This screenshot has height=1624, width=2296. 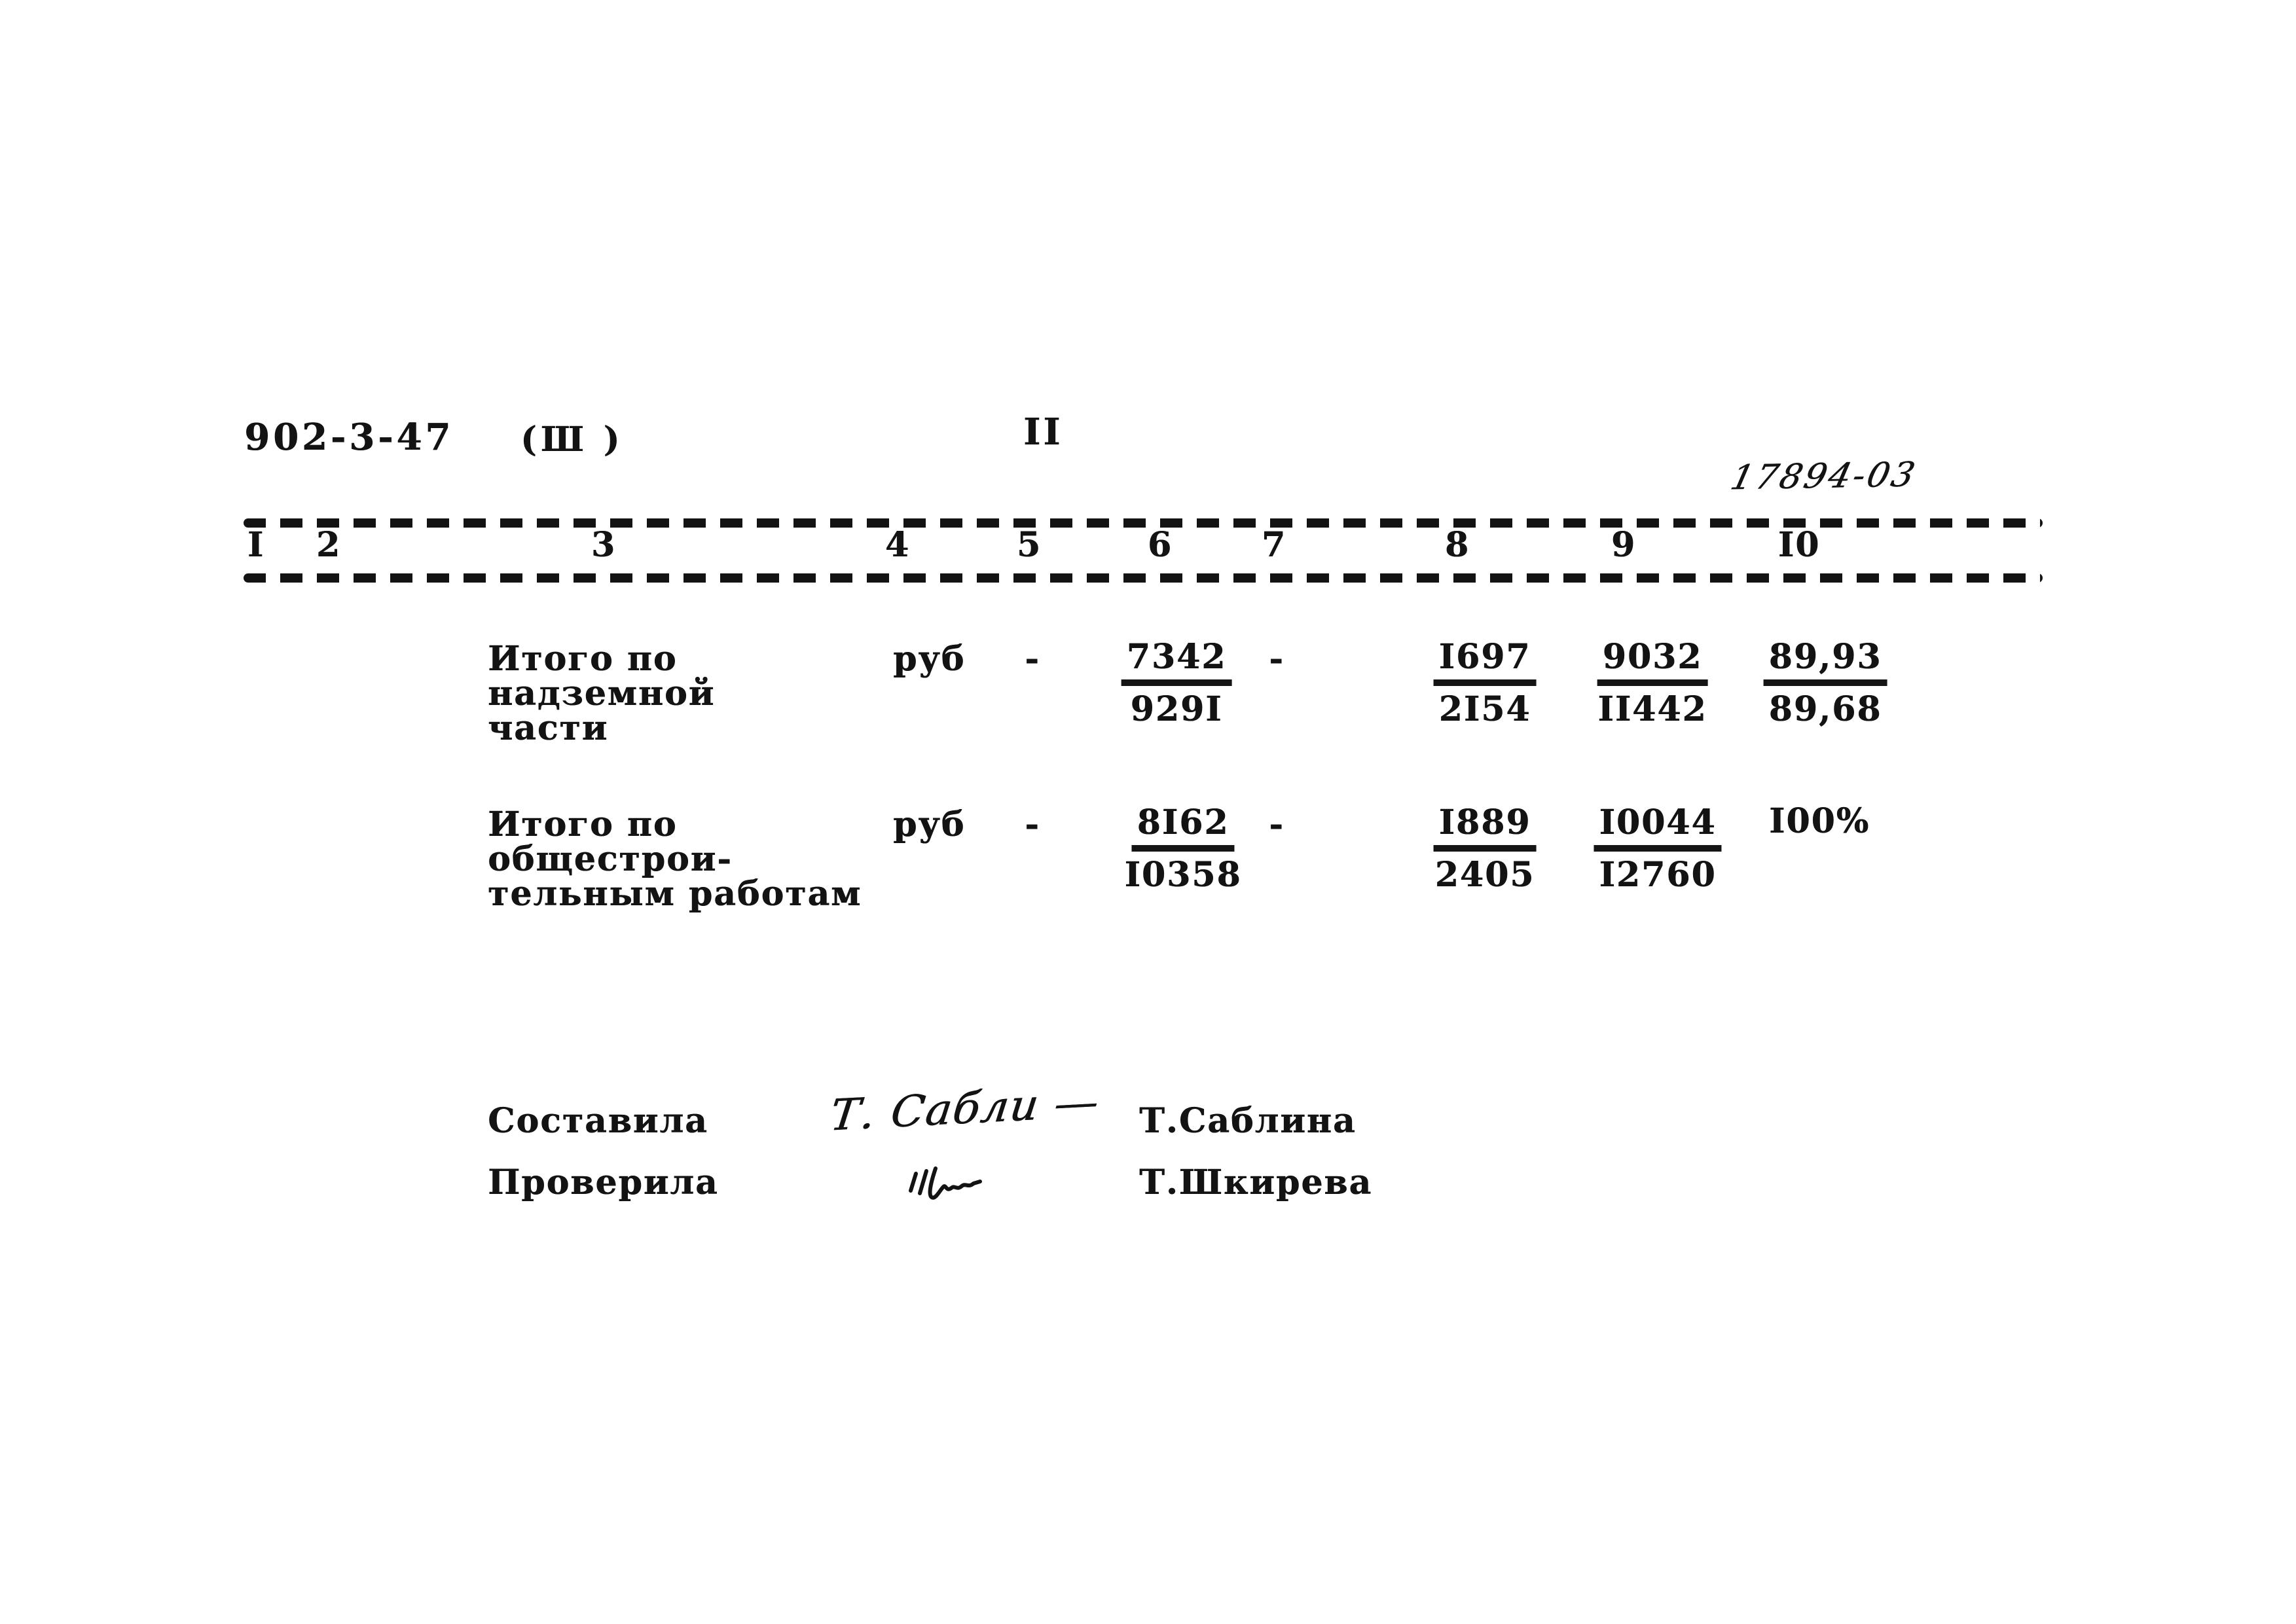 I want to click on fraction-denominator: 89,68, so click(x=1825, y=709).